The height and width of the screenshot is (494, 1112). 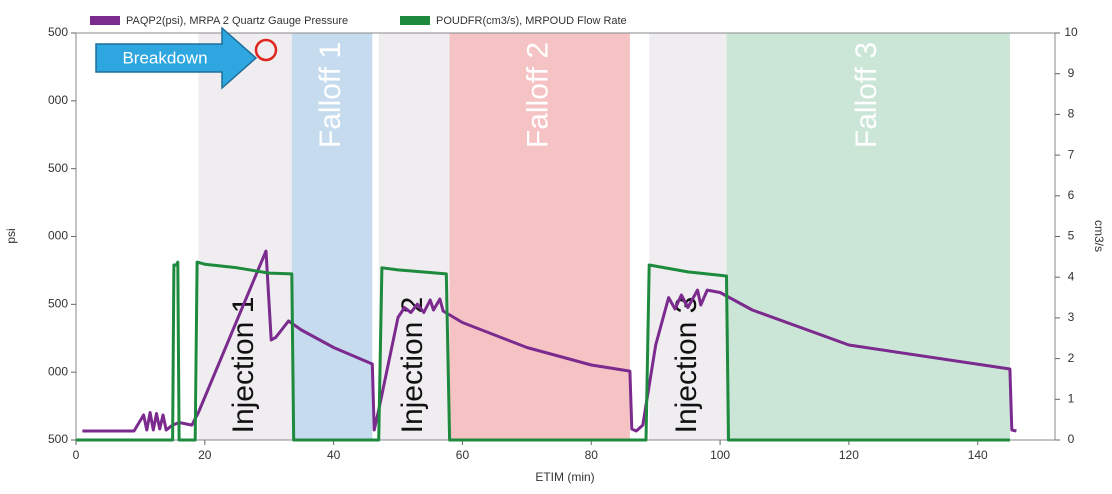 I want to click on annotation-circle, so click(x=266, y=50).